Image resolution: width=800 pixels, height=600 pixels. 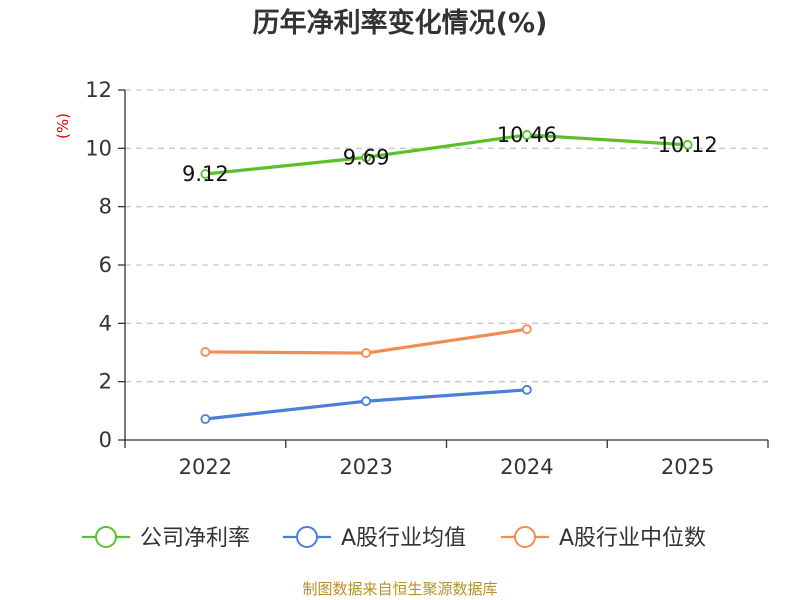 I want to click on series-2-point-2022, so click(x=205, y=352).